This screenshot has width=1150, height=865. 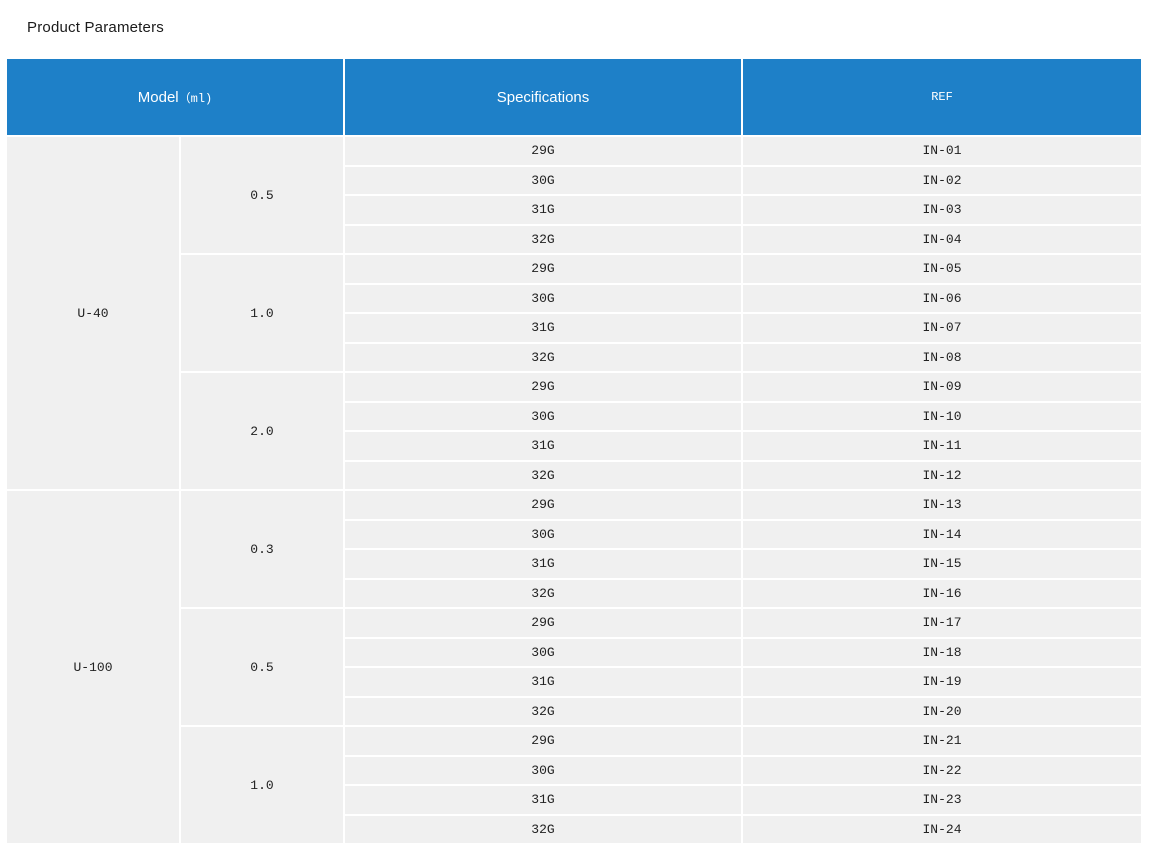 I want to click on ref-cell: IN-06, so click(x=942, y=298).